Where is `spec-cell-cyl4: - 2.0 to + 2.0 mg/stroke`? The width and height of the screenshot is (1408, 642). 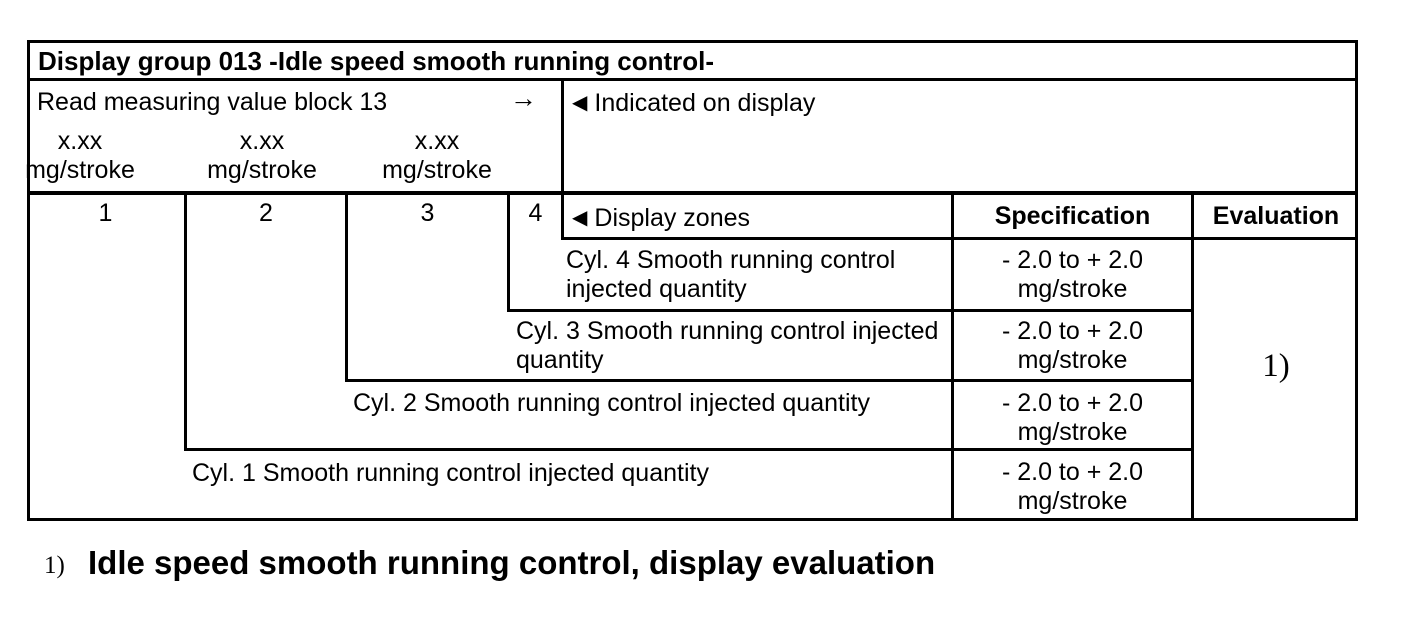
spec-cell-cyl4: - 2.0 to + 2.0 mg/stroke is located at coordinates (1072, 275).